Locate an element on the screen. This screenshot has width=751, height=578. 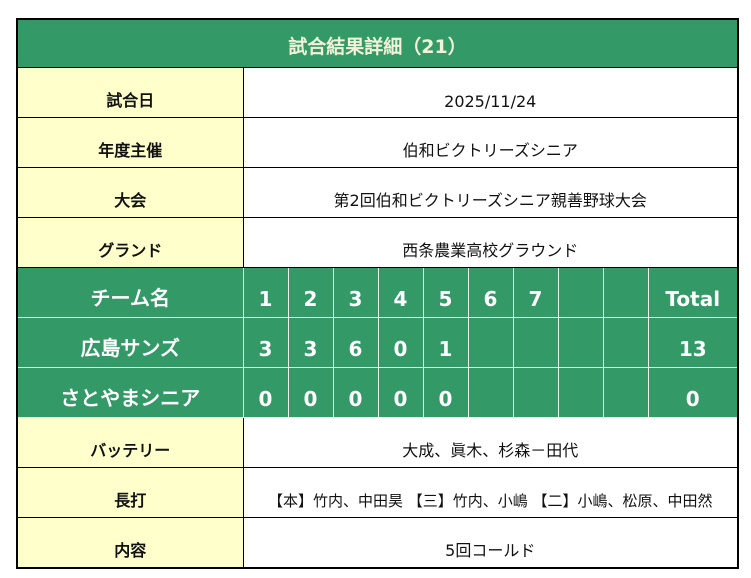
info-row: バッテリー 大成、眞木、杉森－田代 is located at coordinates (377, 442).